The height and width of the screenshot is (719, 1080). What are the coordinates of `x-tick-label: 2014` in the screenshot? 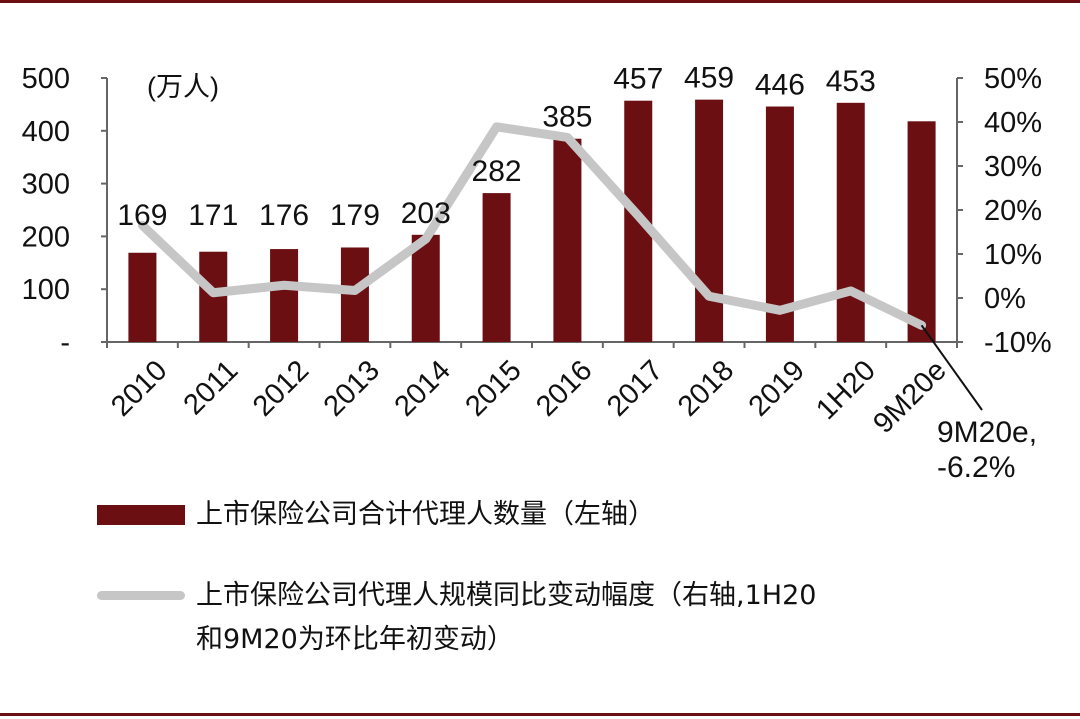 It's located at (423, 388).